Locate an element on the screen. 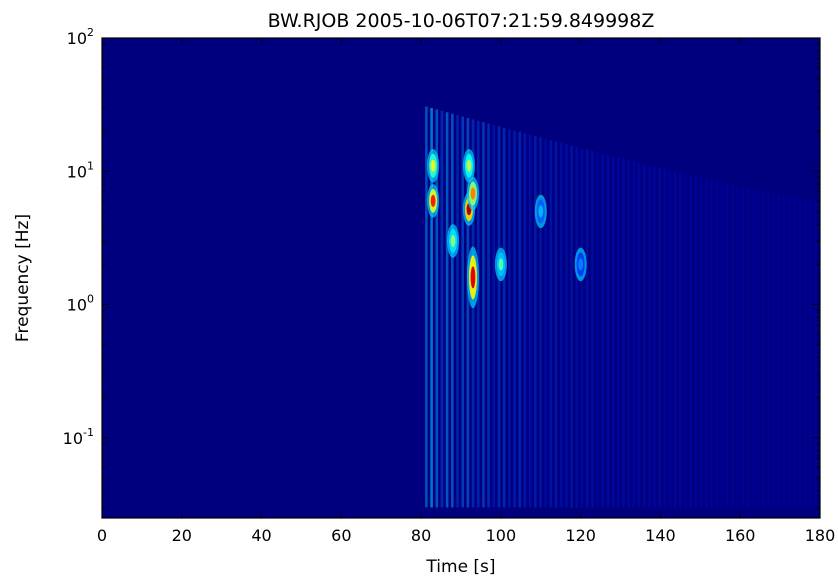 This screenshot has height=578, width=838. x-axis-label: Time [s] is located at coordinates (460, 567).